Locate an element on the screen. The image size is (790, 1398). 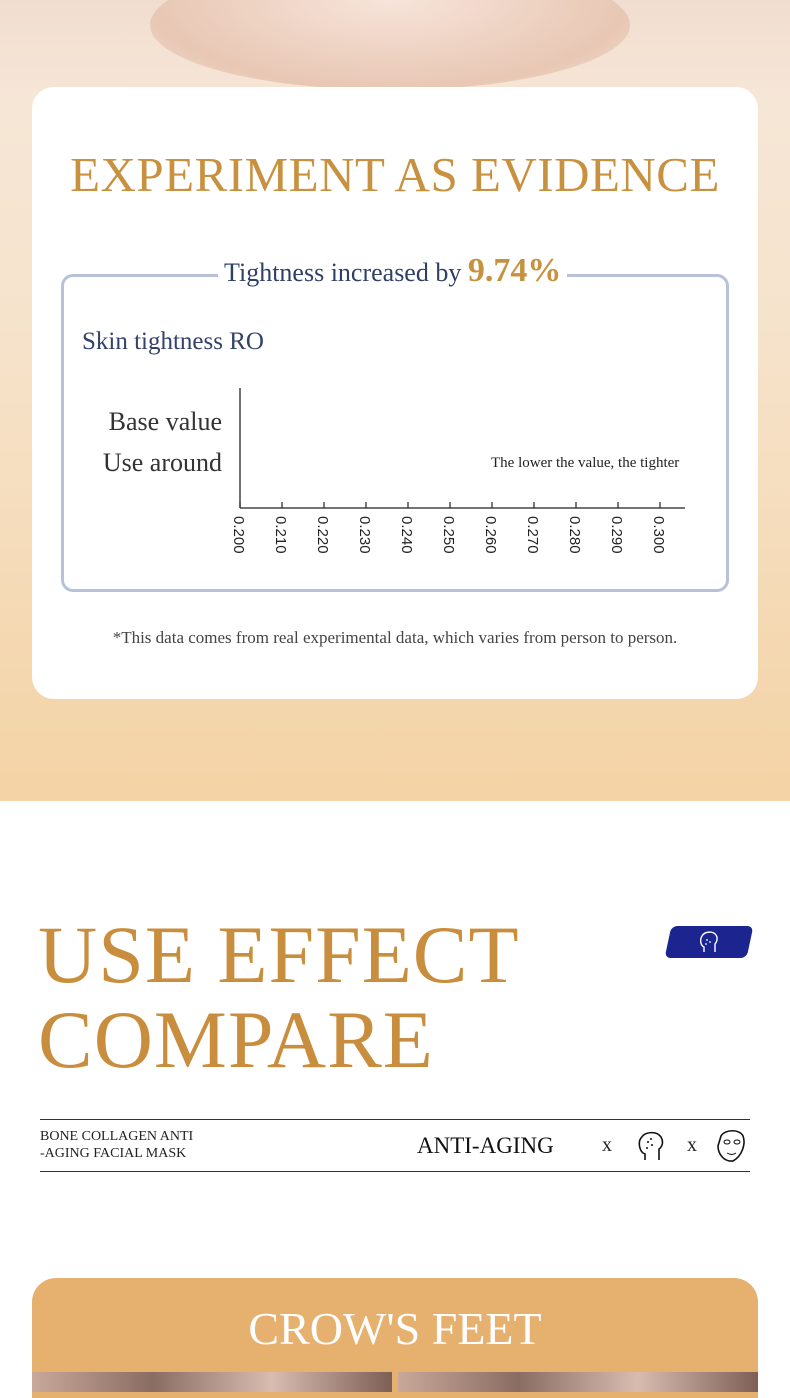
category-label: Use around is located at coordinates (162, 462).